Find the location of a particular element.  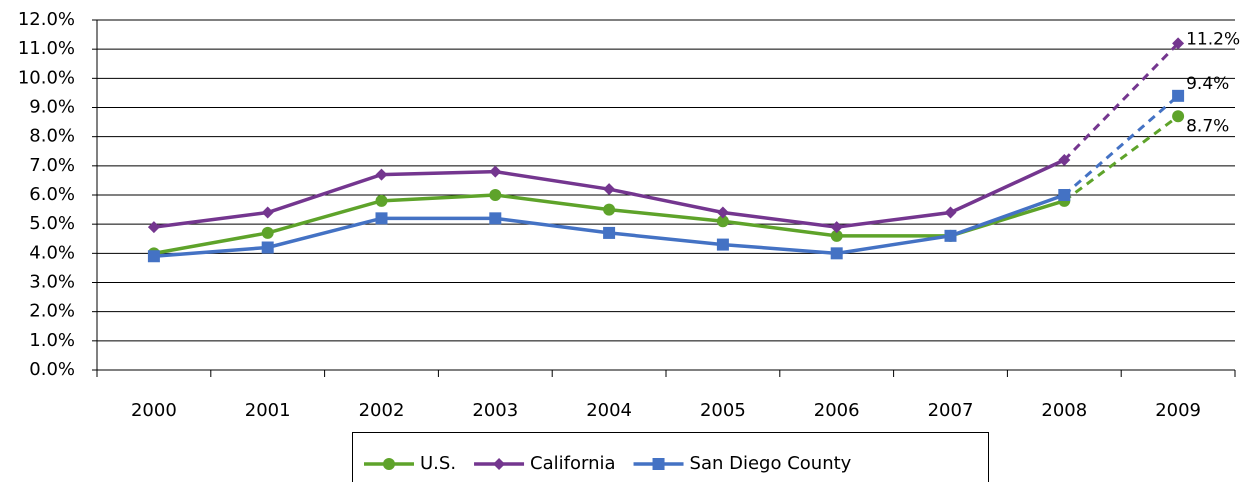

x-tick-label: 2000 is located at coordinates (154, 410).